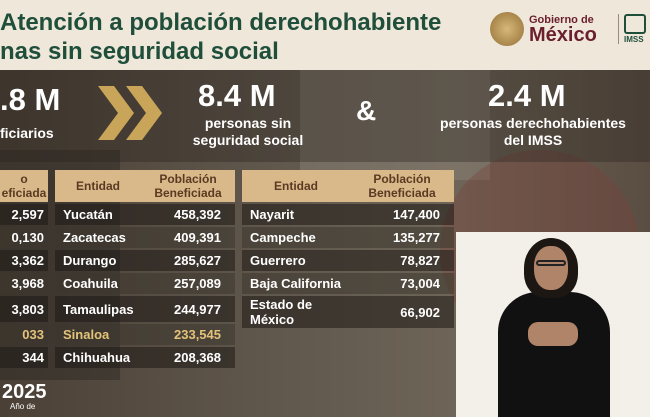  What do you see at coordinates (24, 357) in the screenshot?
I see `table-cell: 344` at bounding box center [24, 357].